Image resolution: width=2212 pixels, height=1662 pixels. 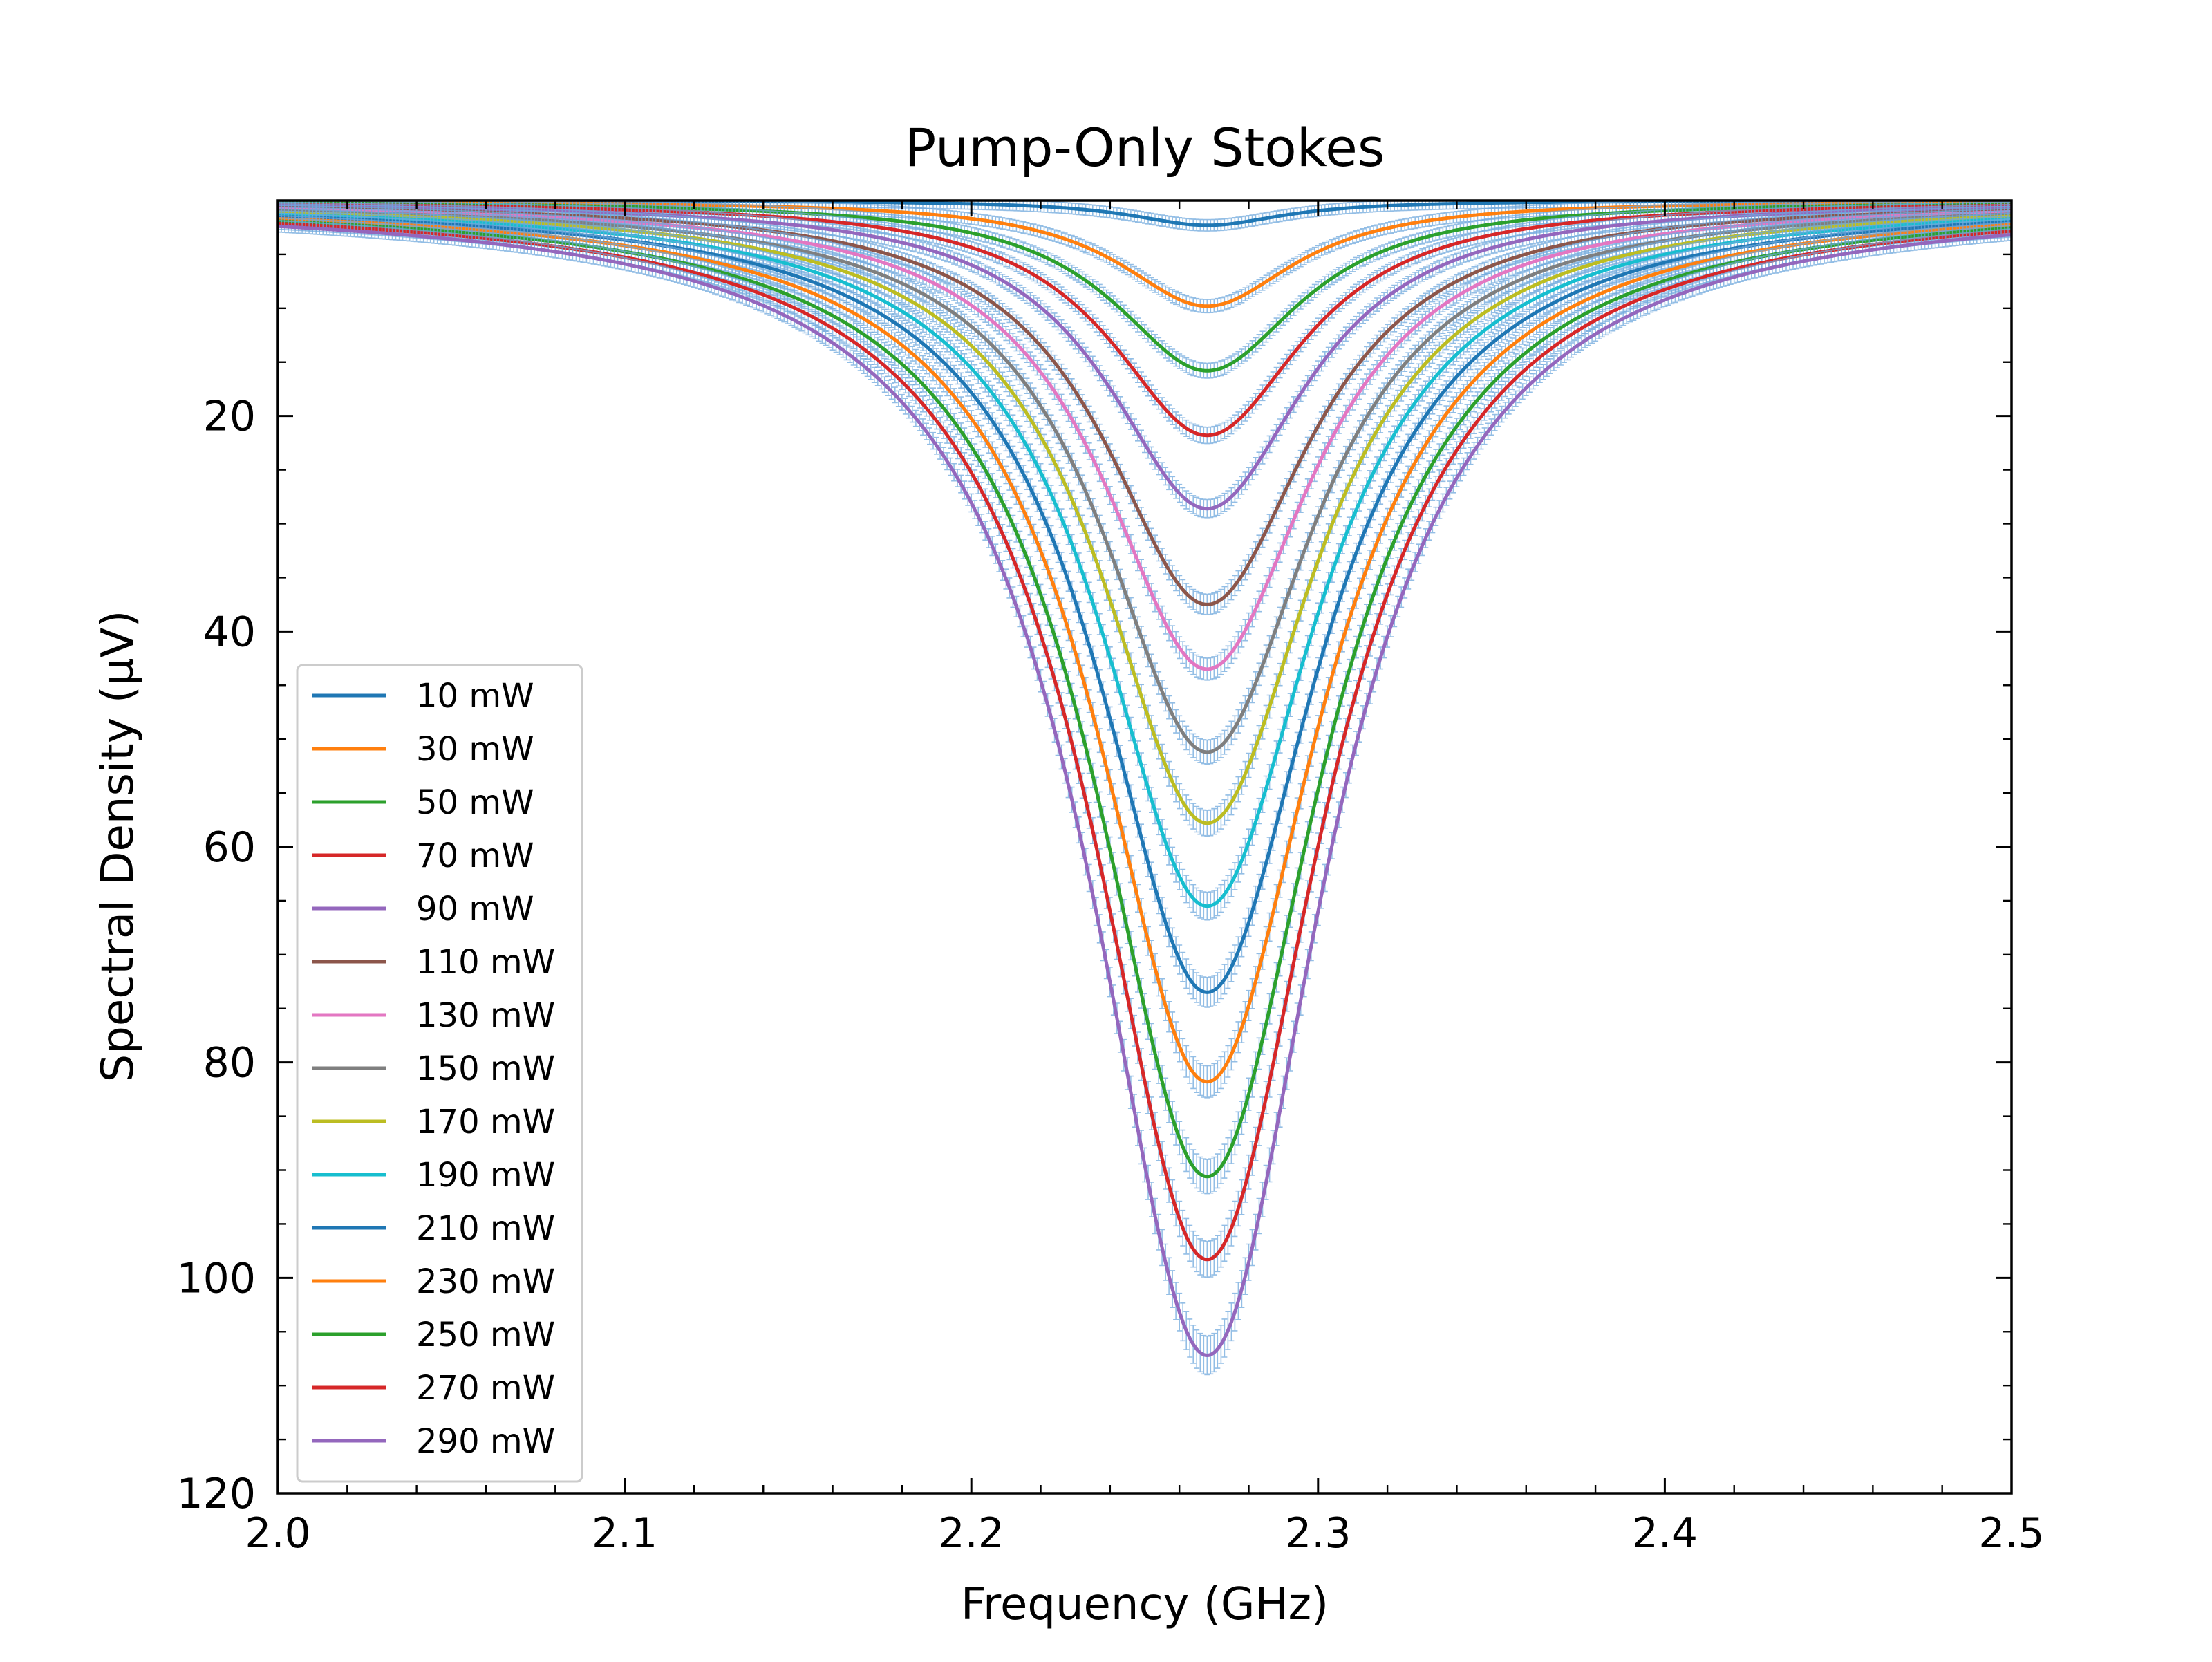 What do you see at coordinates (216, 1278) in the screenshot?
I see `y-tick-label-100: 100` at bounding box center [216, 1278].